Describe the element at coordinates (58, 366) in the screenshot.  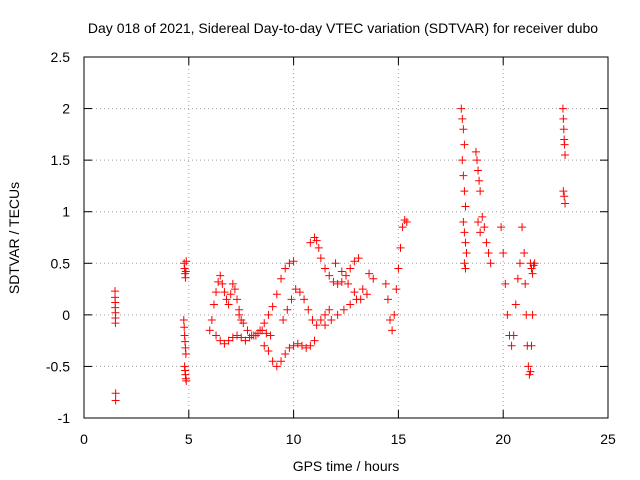
I see `y-tick-label: -0.5` at that location.